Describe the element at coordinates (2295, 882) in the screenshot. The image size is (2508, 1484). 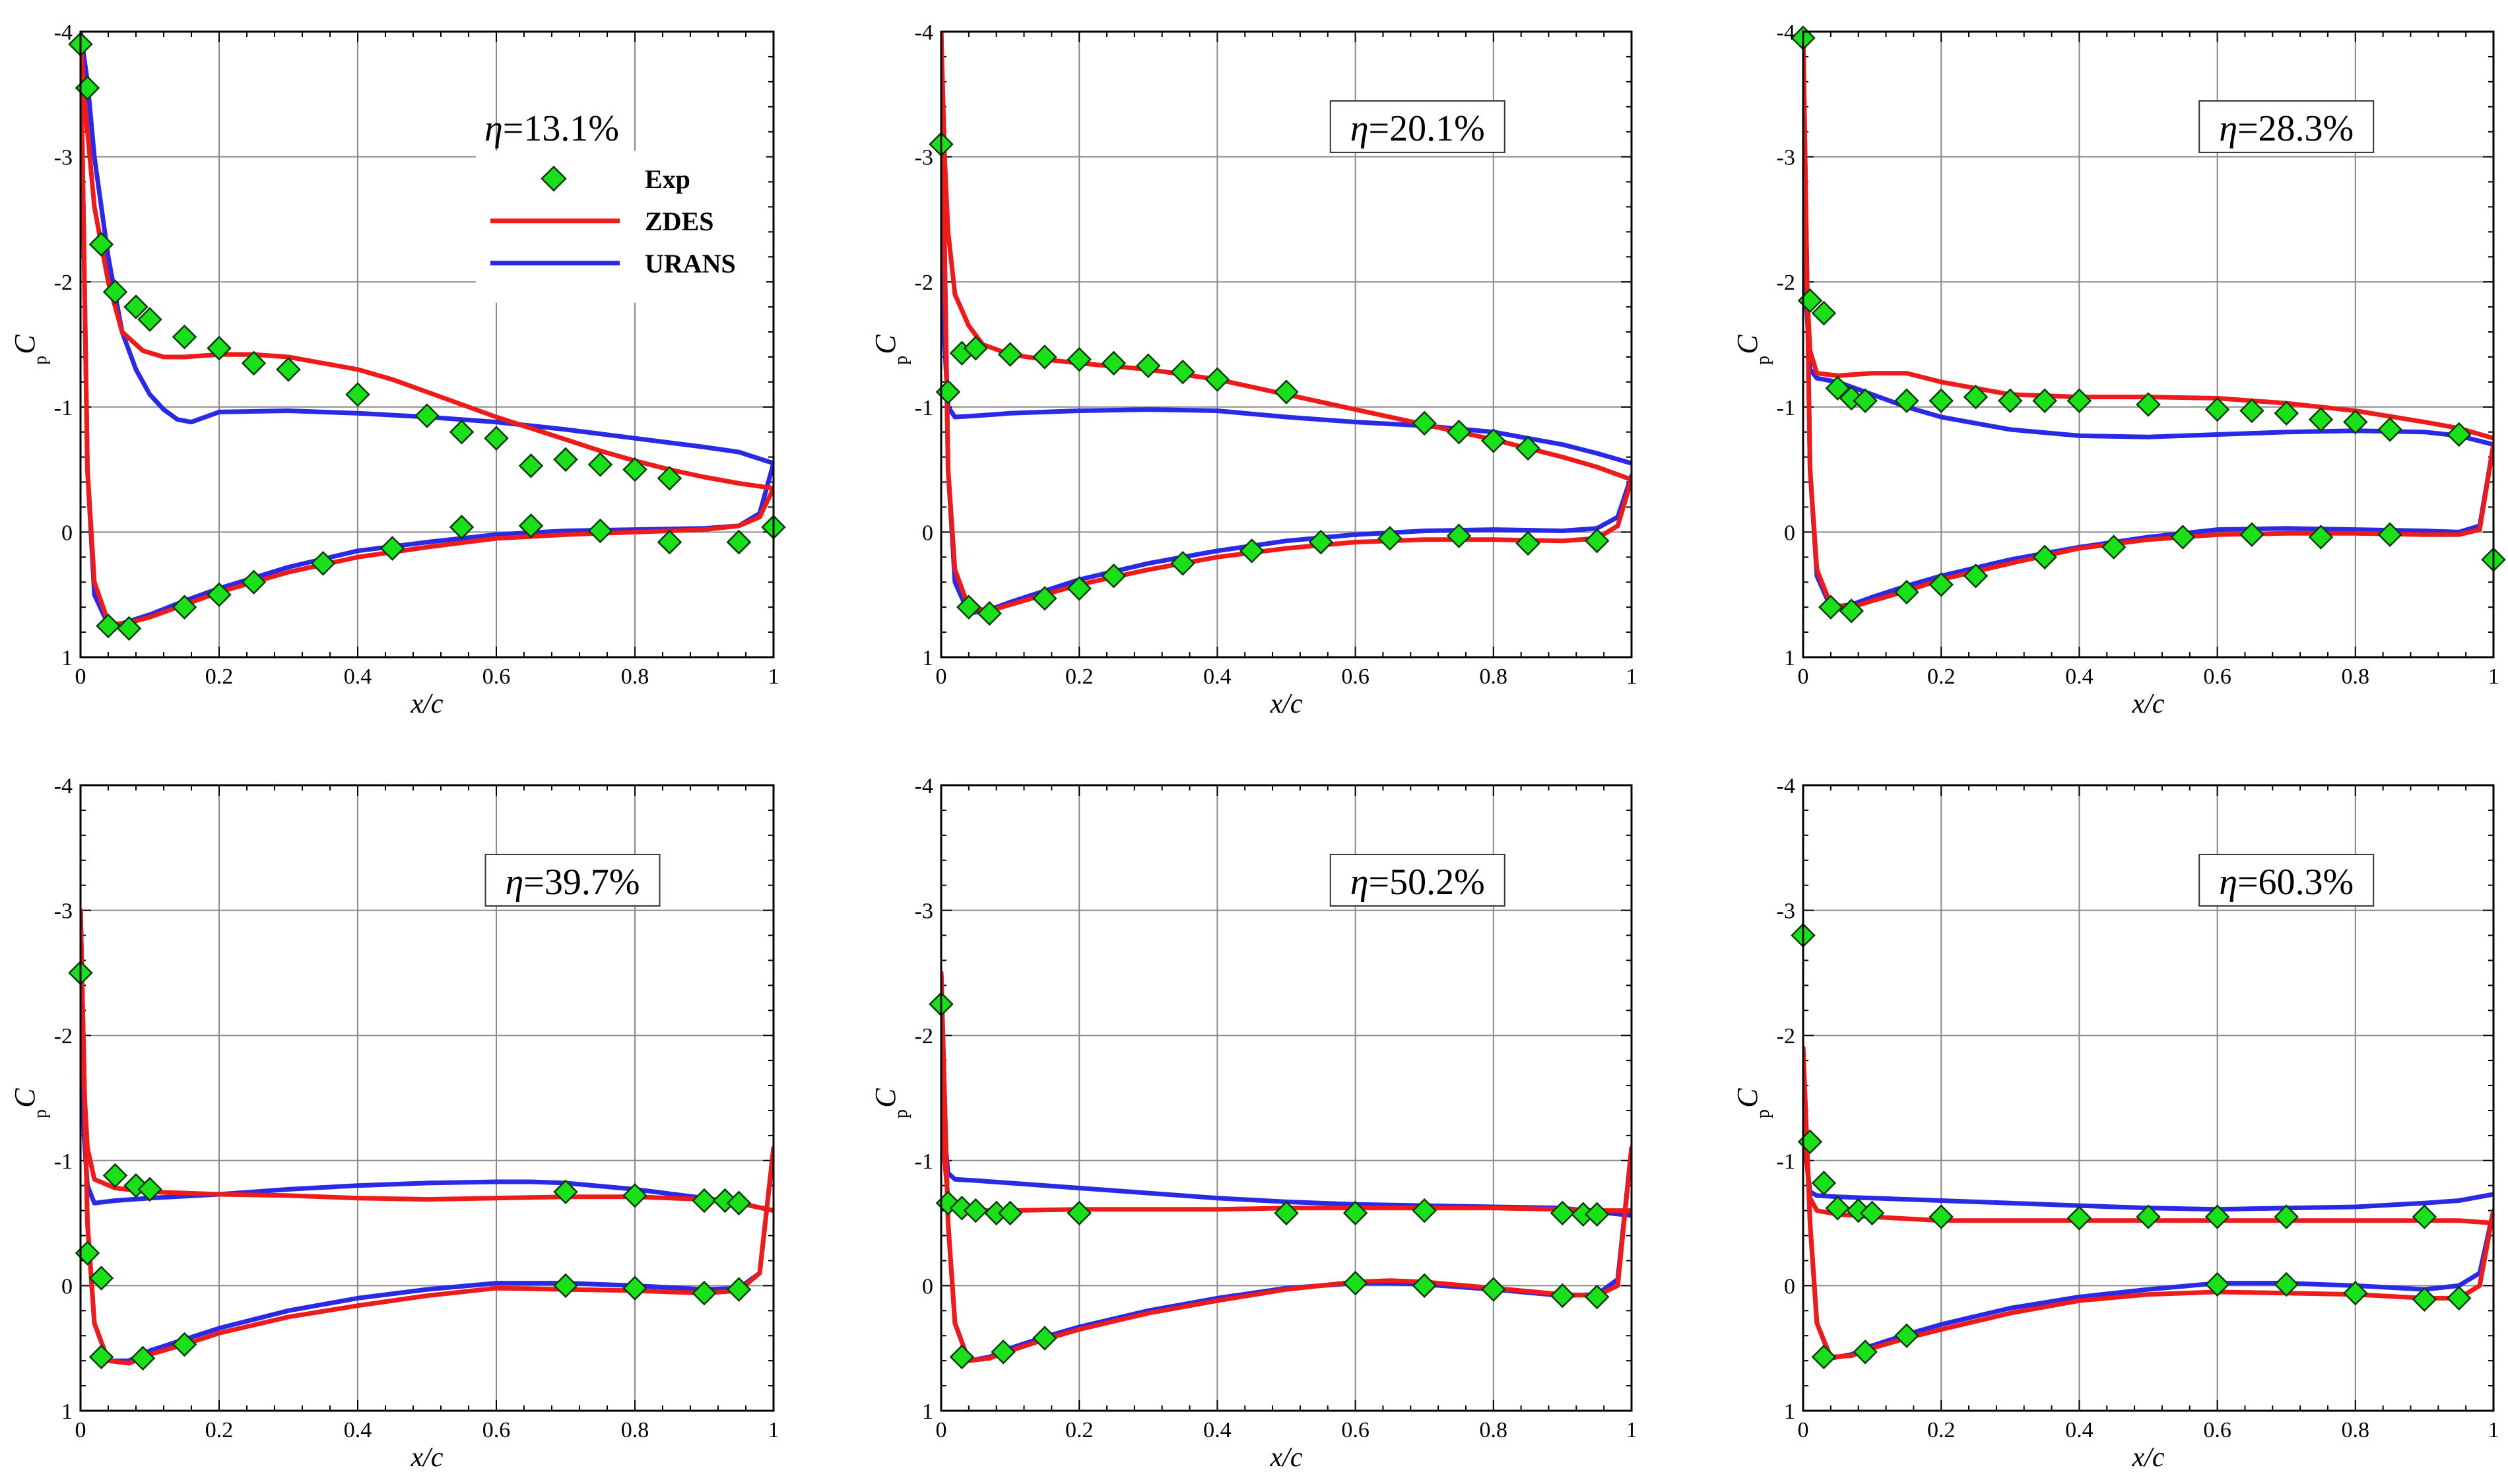
I see `eta-value: =60.3%` at that location.